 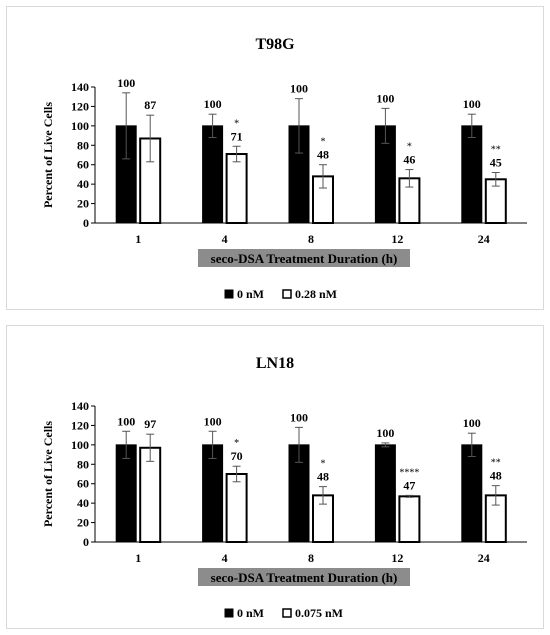 I want to click on significance-marker: ****, so click(x=409, y=472).